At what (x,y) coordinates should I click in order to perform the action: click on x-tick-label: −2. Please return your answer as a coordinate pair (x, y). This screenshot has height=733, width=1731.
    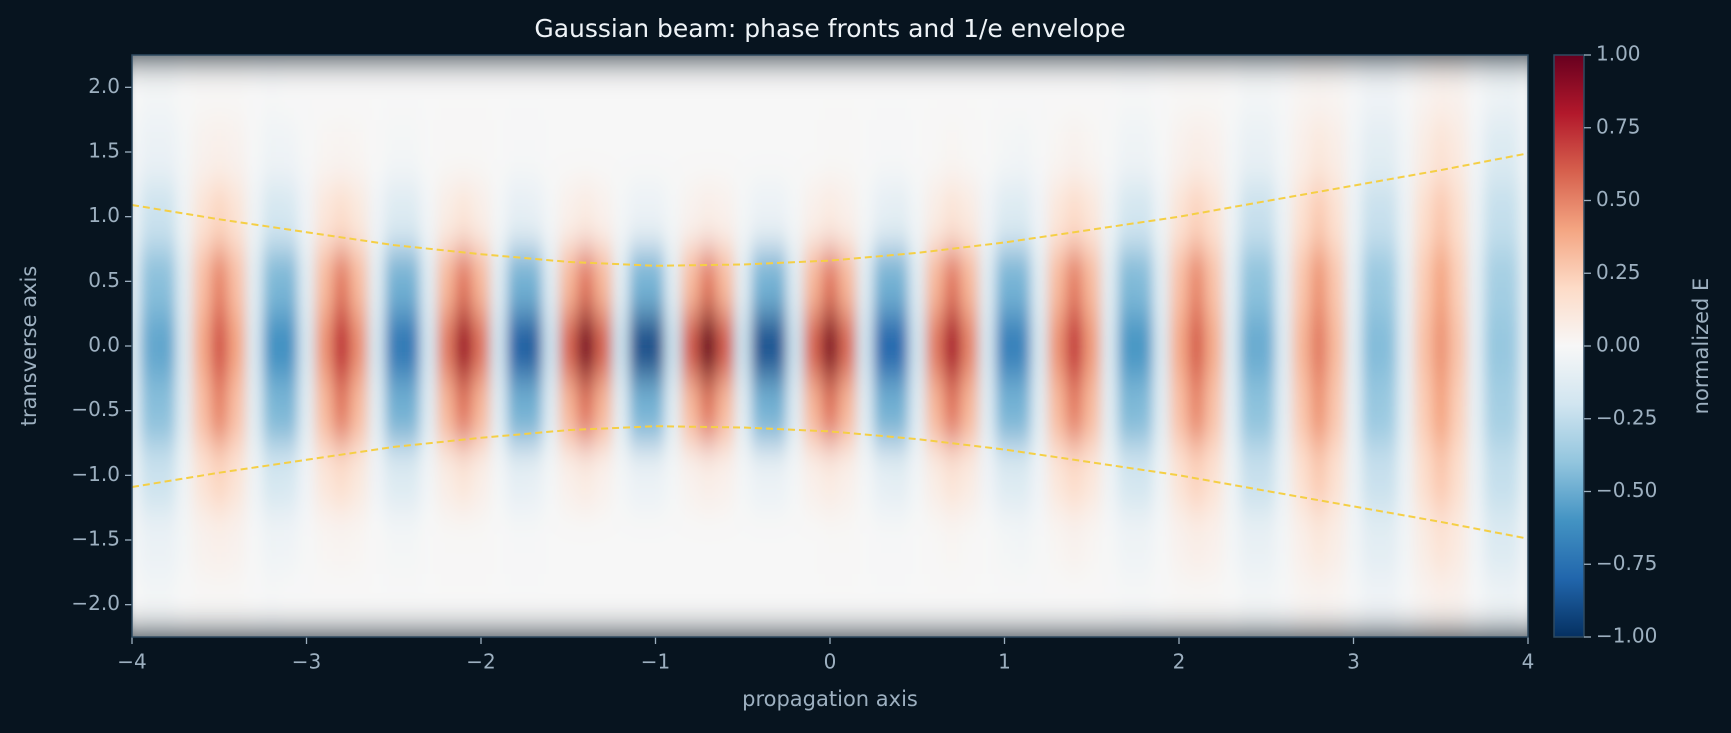
    Looking at the image, I should click on (480, 662).